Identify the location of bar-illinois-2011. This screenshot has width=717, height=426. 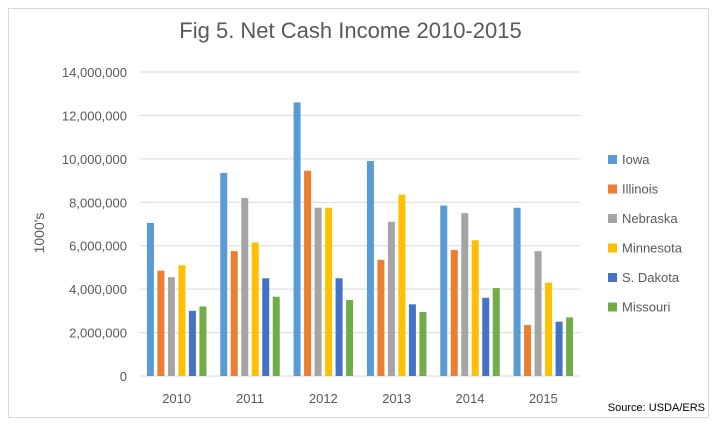
(234, 313).